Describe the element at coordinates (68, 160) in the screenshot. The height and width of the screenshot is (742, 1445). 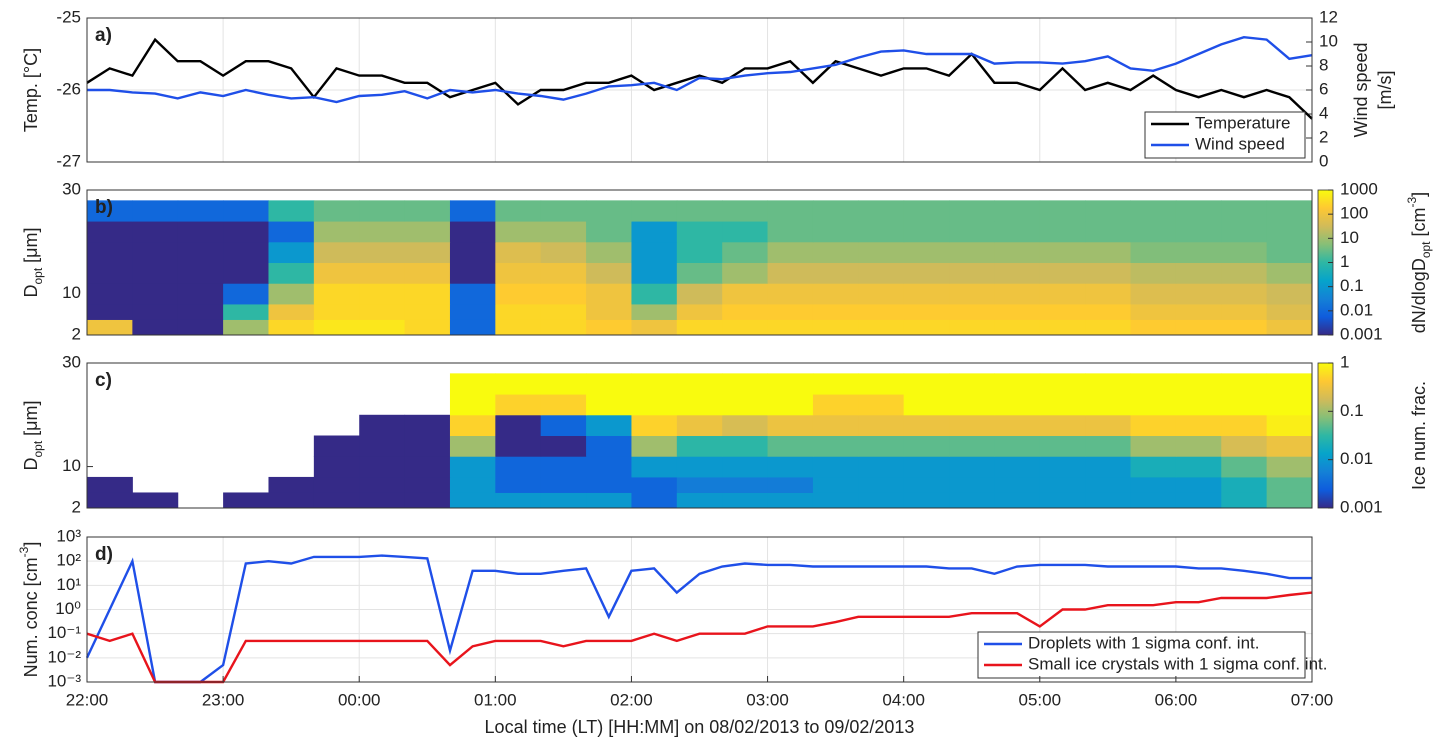
I see `y-tick-label: -27` at that location.